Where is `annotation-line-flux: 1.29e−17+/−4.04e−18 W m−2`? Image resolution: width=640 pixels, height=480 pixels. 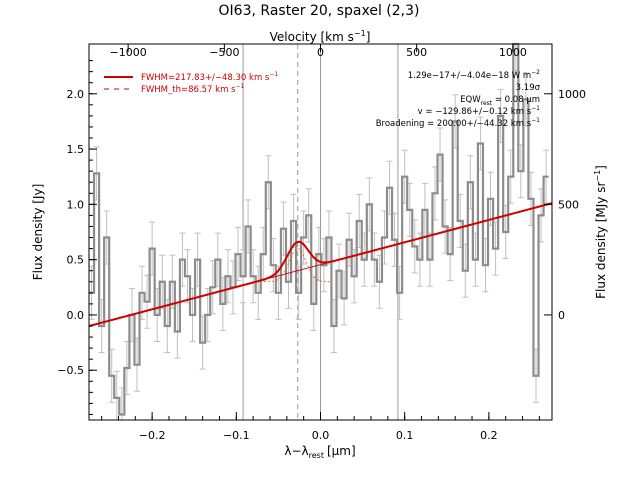 annotation-line-flux: 1.29e−17+/−4.04e−18 W m−2 is located at coordinates (474, 75).